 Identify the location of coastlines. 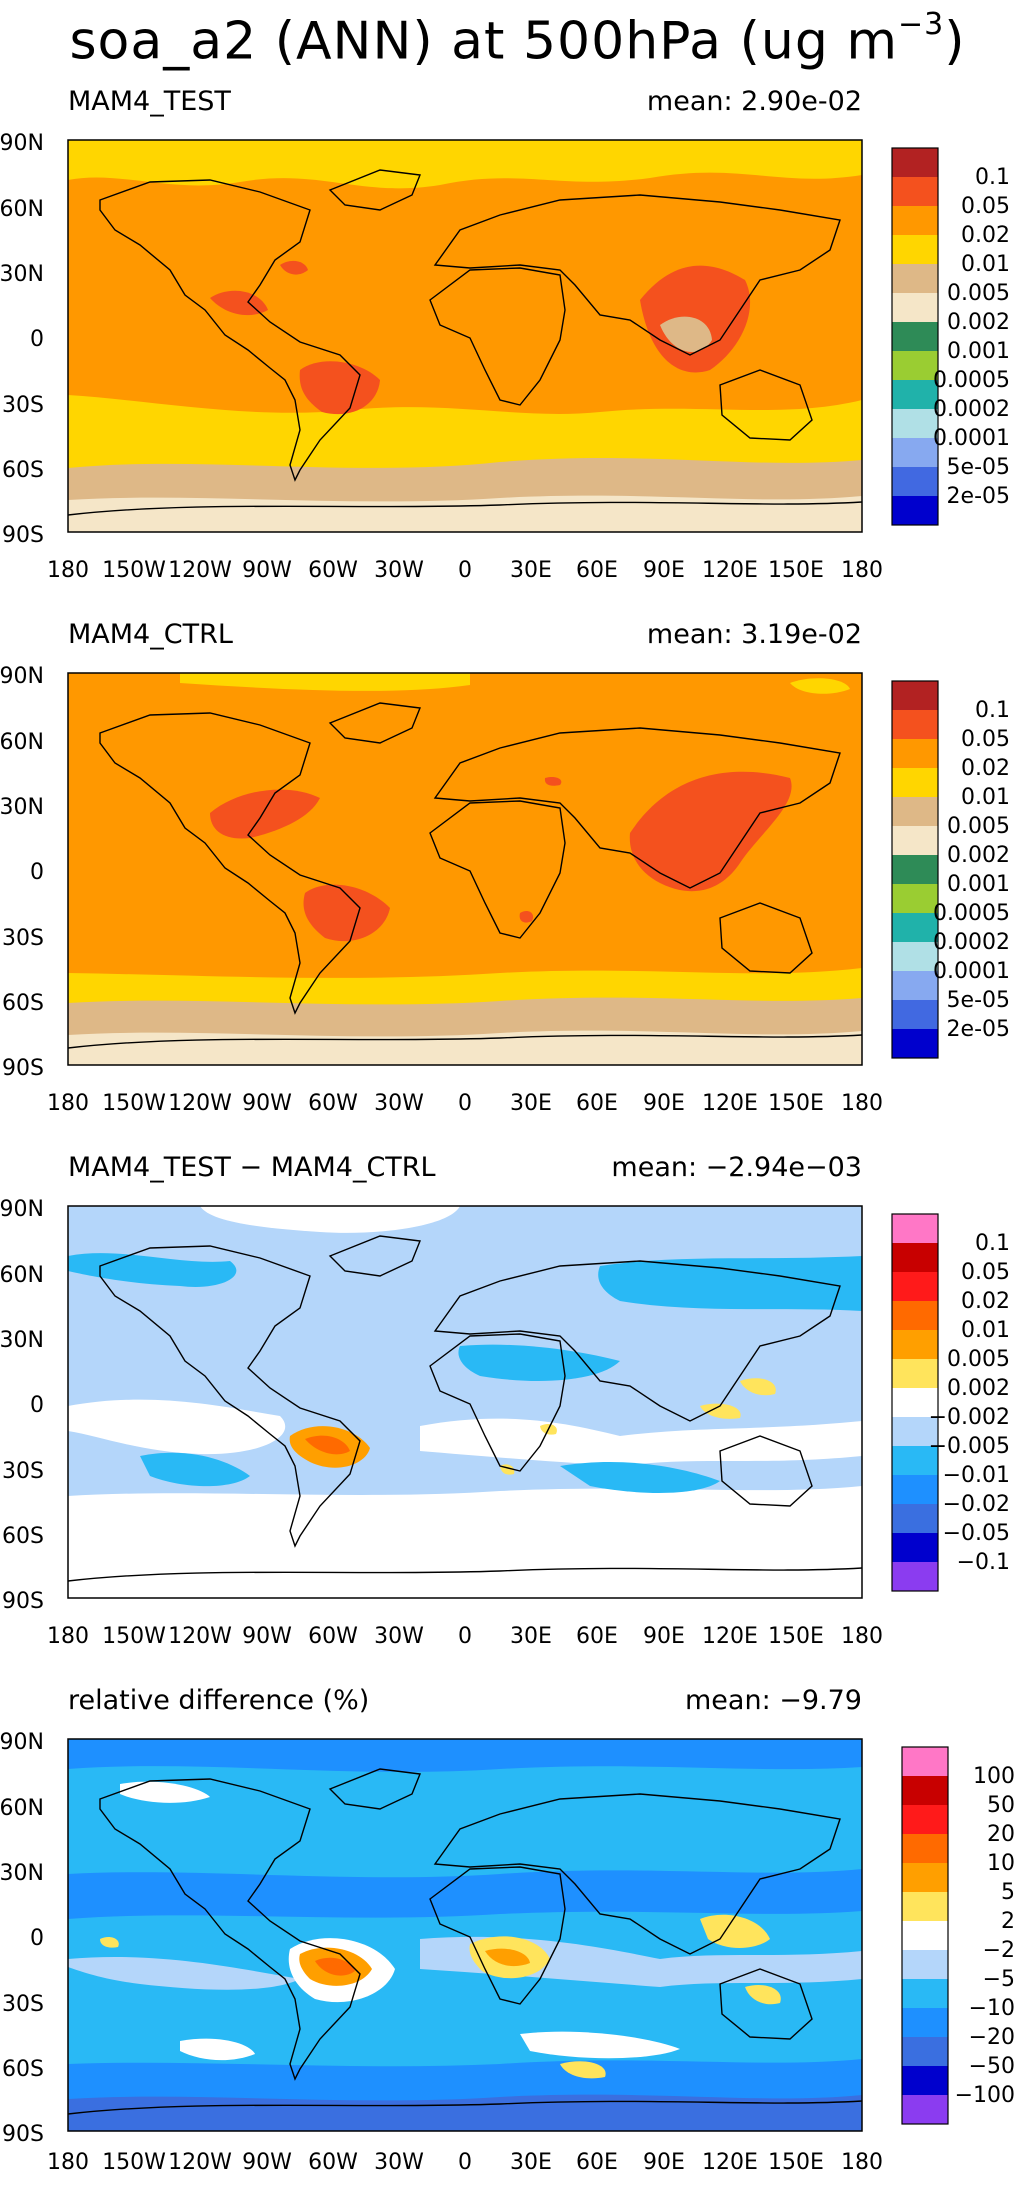
(465, 1408).